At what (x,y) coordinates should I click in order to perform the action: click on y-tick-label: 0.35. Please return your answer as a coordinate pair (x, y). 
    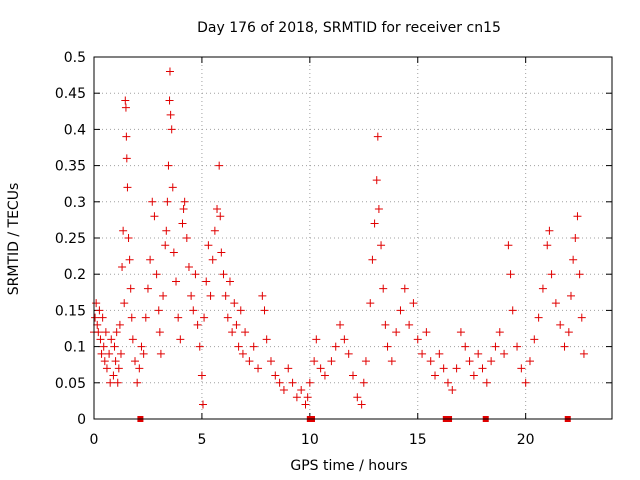
    Looking at the image, I should click on (70, 167).